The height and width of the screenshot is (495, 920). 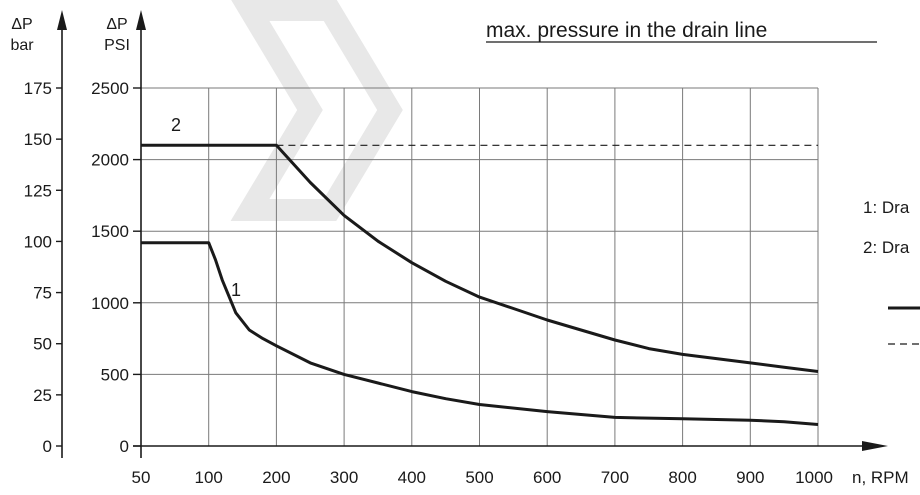 What do you see at coordinates (886, 247) in the screenshot?
I see `legend-item-2: 2: Dra` at bounding box center [886, 247].